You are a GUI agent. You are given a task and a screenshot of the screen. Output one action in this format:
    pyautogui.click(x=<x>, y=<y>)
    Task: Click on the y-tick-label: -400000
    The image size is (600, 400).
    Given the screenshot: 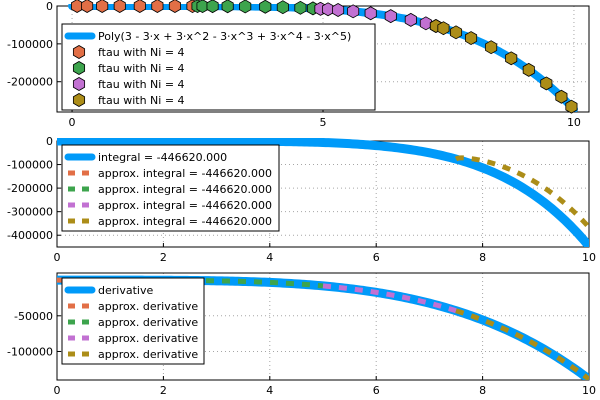 What is the action you would take?
    pyautogui.click(x=30, y=235)
    